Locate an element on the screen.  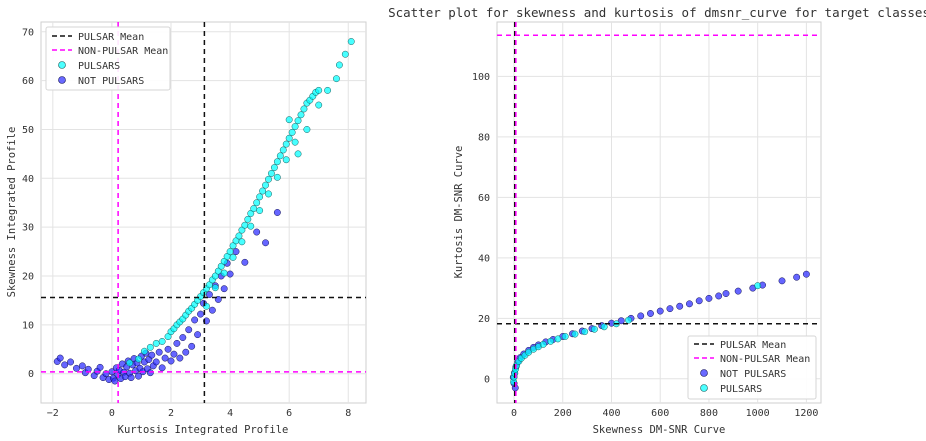
left-x-tick-label: 2 is located at coordinates (171, 413).